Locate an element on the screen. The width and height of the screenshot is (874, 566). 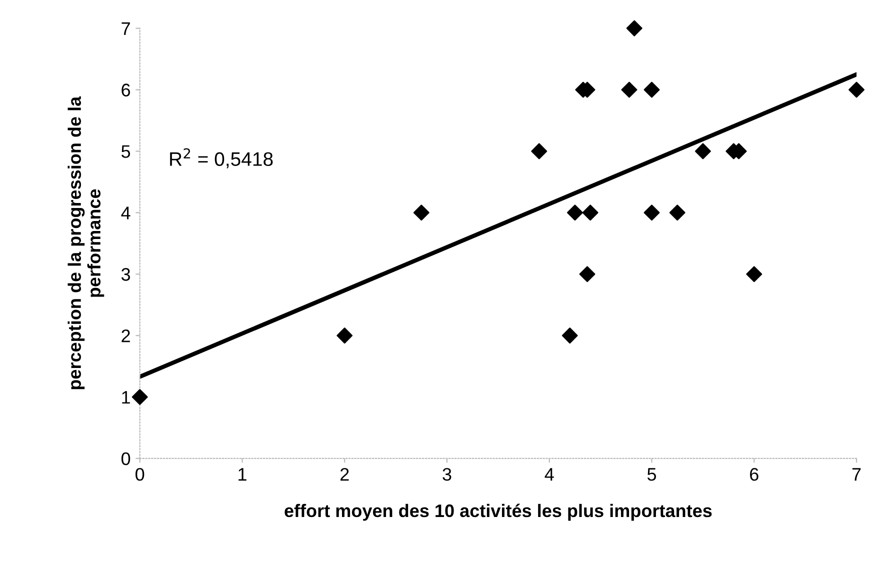
y-tick-label: 1 is located at coordinates (126, 397).